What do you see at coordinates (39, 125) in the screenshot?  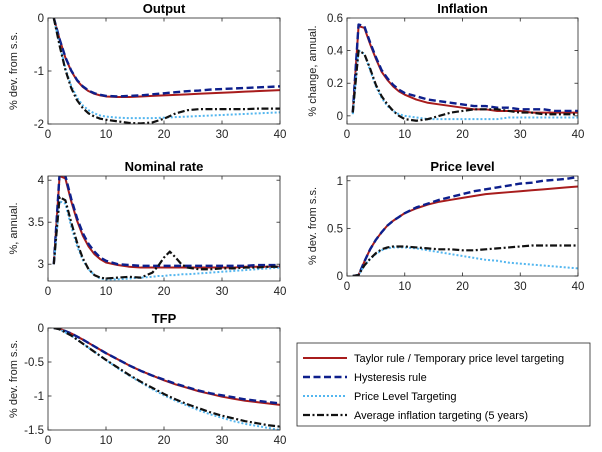 I see `y-tick-label: -2` at bounding box center [39, 125].